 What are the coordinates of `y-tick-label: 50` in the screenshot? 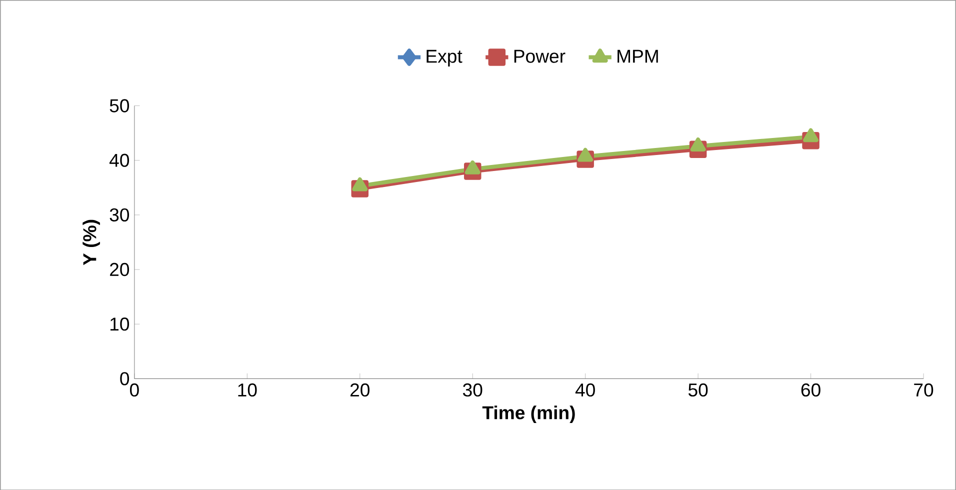 It's located at (120, 105).